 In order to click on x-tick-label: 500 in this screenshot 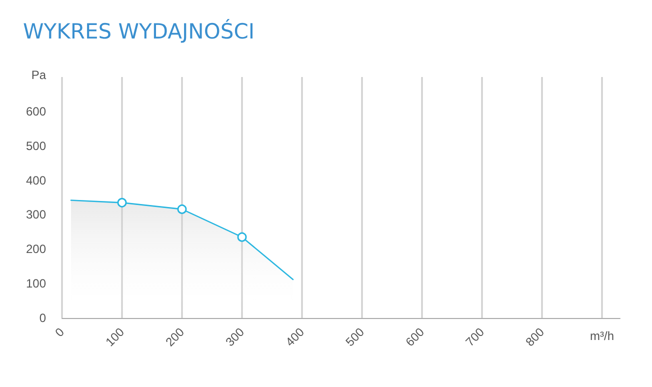, I will do `click(355, 337)`.